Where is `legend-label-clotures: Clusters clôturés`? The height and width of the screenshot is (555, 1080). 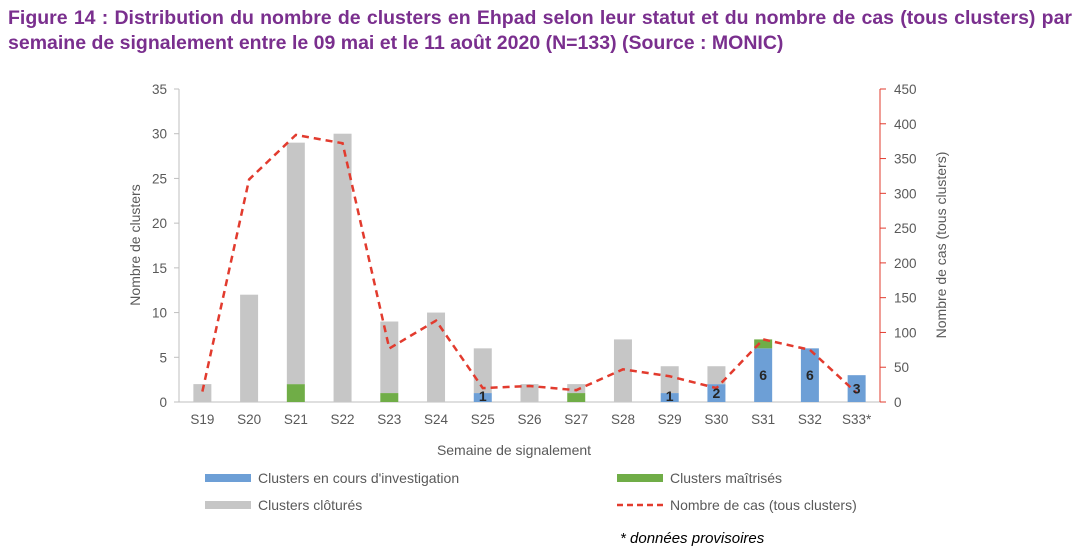
legend-label-clotures: Clusters clôturés is located at coordinates (310, 505).